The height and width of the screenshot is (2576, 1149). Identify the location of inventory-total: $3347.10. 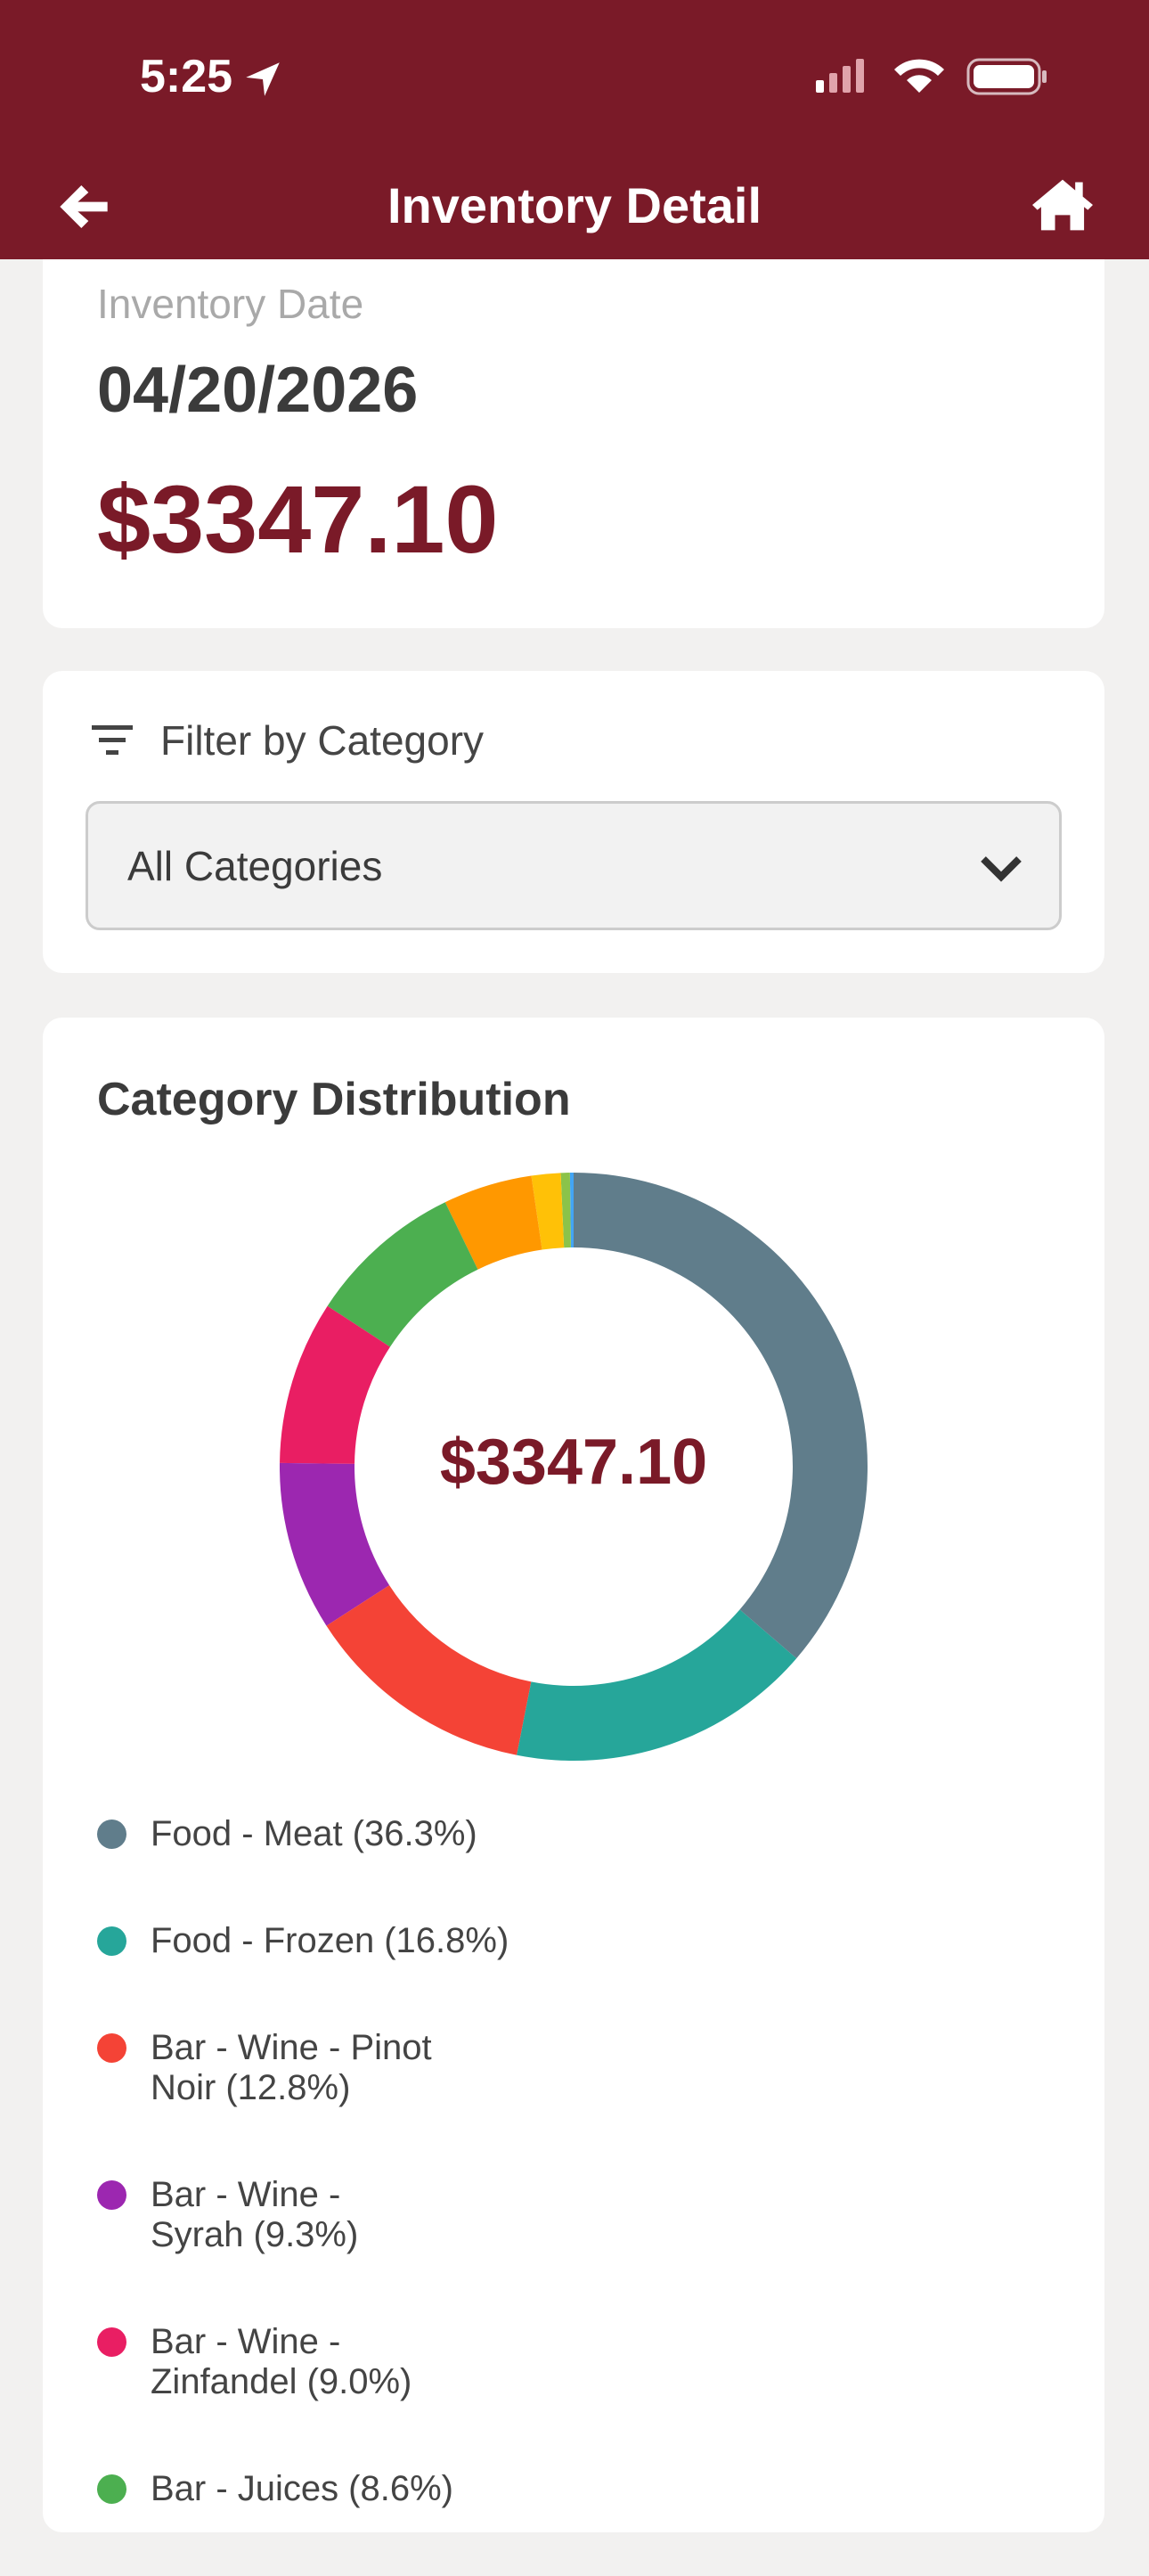
(298, 519).